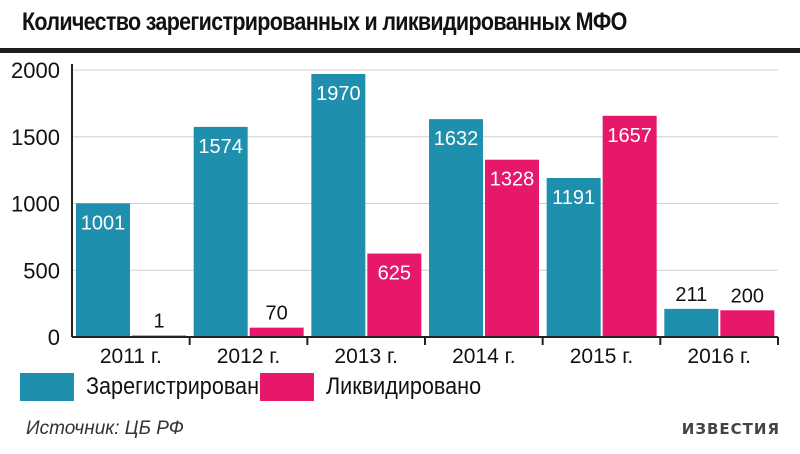 This screenshot has width=800, height=454. Describe the element at coordinates (338, 94) in the screenshot. I see `data-label: 1970` at that location.